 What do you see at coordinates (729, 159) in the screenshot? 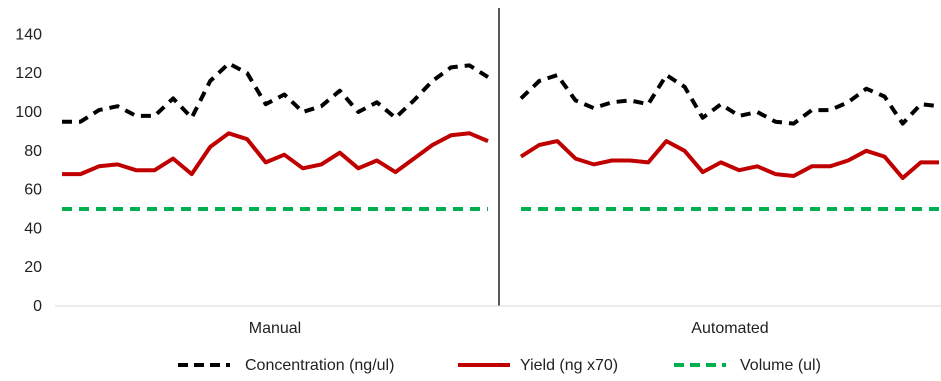
I see `series-line-yield-automated` at bounding box center [729, 159].